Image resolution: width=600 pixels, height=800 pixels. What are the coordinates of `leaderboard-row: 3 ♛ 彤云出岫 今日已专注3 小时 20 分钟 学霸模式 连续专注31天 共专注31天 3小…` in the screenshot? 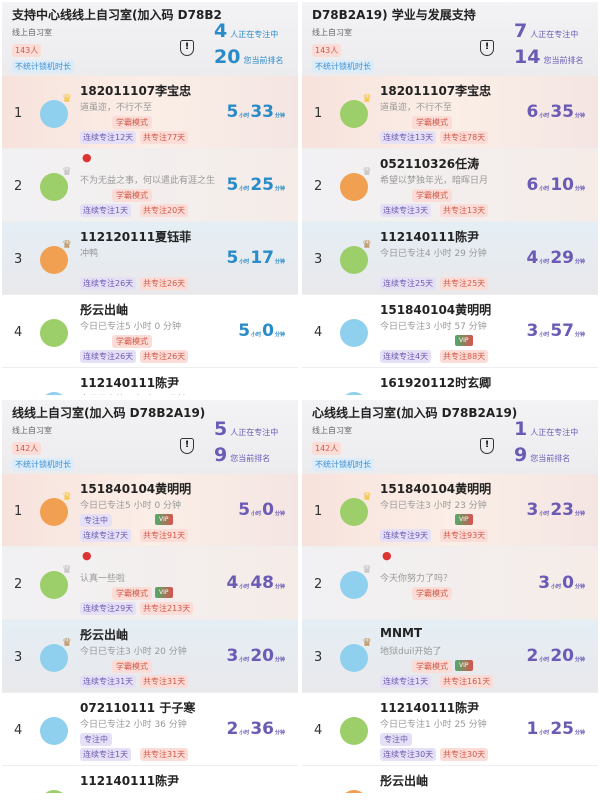 It's located at (150, 656).